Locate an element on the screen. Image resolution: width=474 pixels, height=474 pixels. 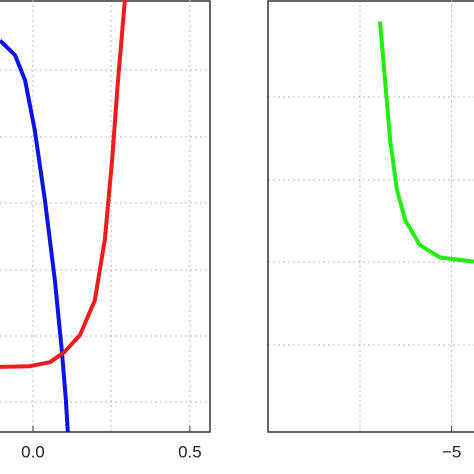
plot-area is located at coordinates (426, 142).